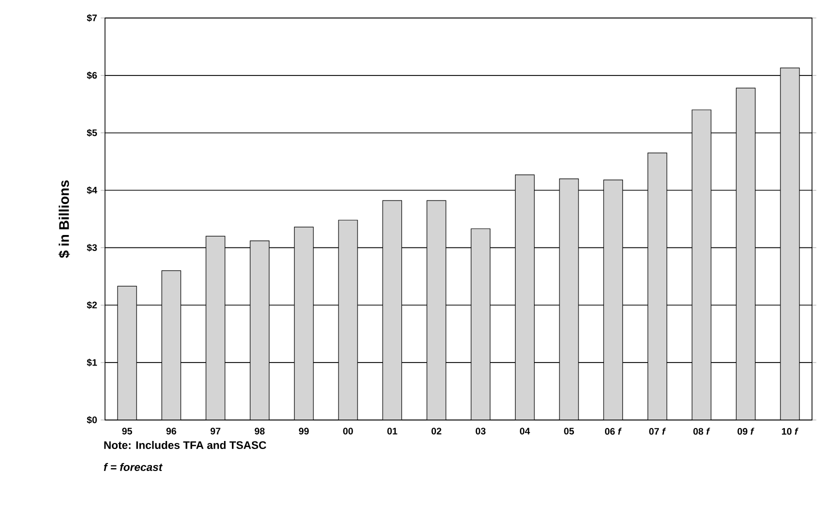 Image resolution: width=836 pixels, height=517 pixels. What do you see at coordinates (303, 431) in the screenshot?
I see `x-tick-label: 99` at bounding box center [303, 431].